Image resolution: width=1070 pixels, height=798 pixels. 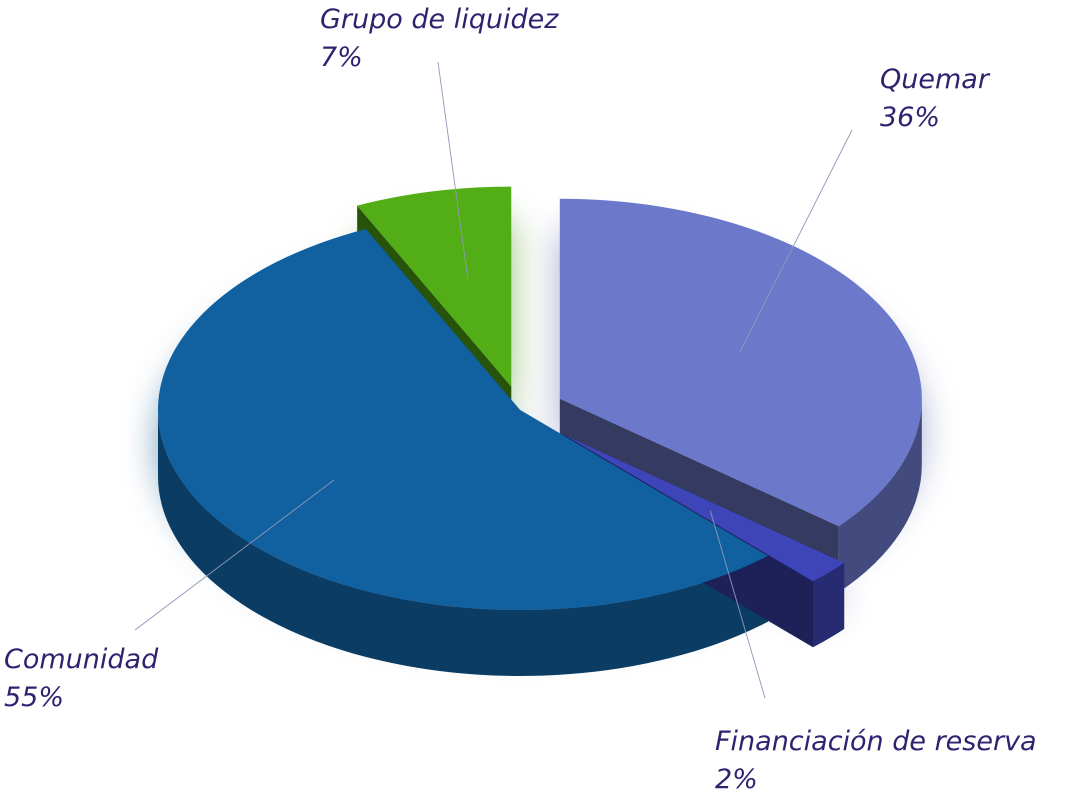 What do you see at coordinates (705, 508) in the screenshot?
I see `slice-financiacion-de-reserva` at bounding box center [705, 508].